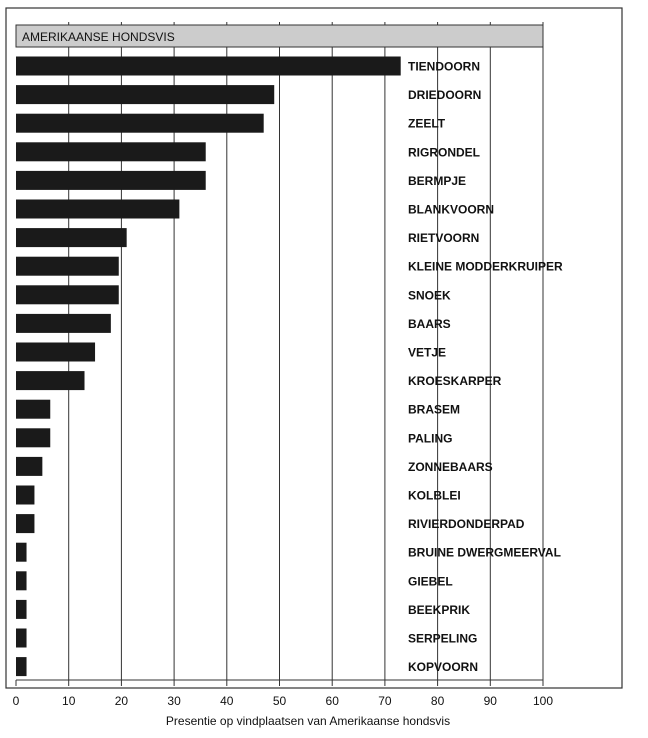 Image resolution: width=648 pixels, height=738 pixels. Describe the element at coordinates (437, 181) in the screenshot. I see `category-label: BERMPJE` at that location.